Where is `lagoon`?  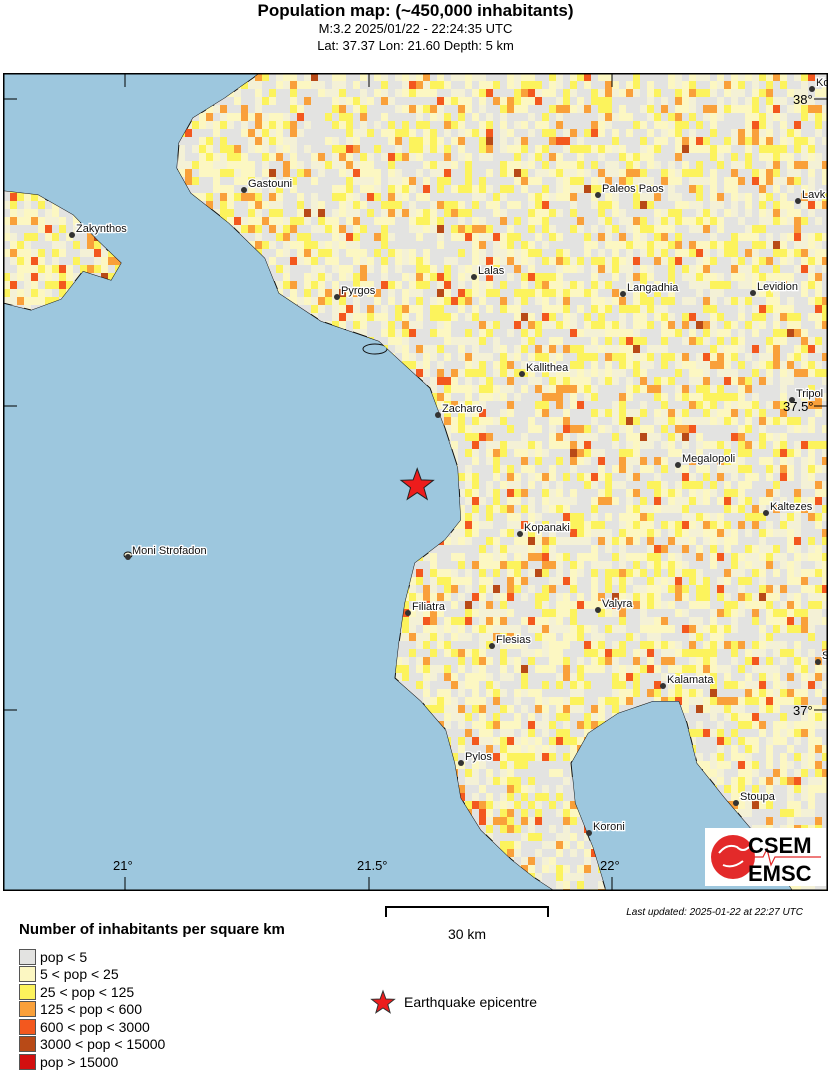 lagoon is located at coordinates (375, 349).